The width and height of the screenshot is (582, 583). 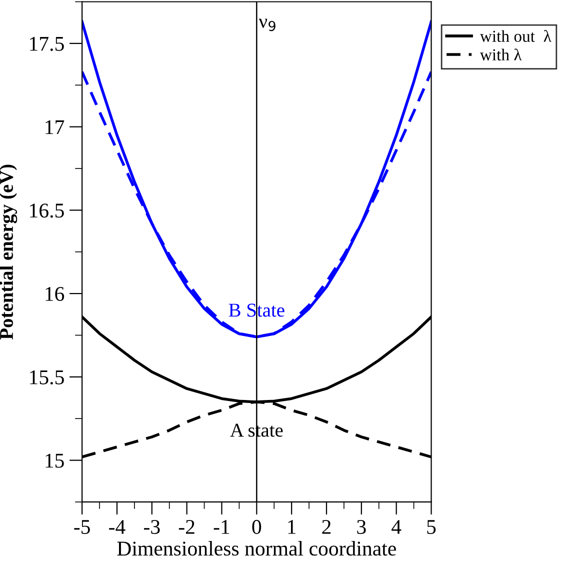 I want to click on x-tick-label: -1, so click(x=222, y=527).